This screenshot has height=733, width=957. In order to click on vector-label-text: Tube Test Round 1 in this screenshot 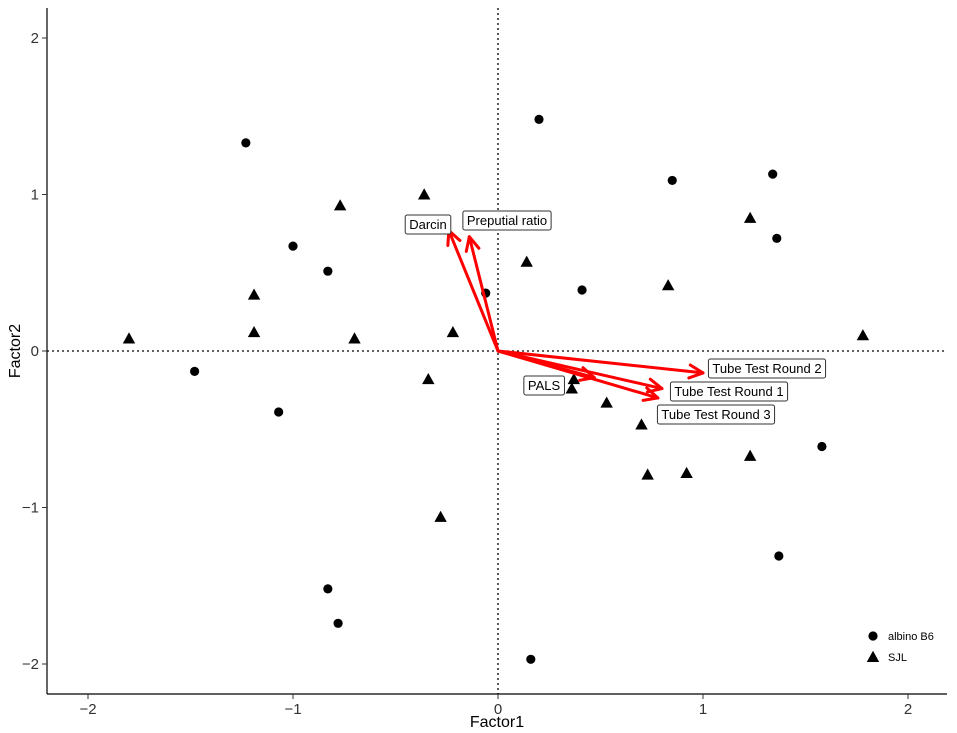, I will do `click(728, 391)`.